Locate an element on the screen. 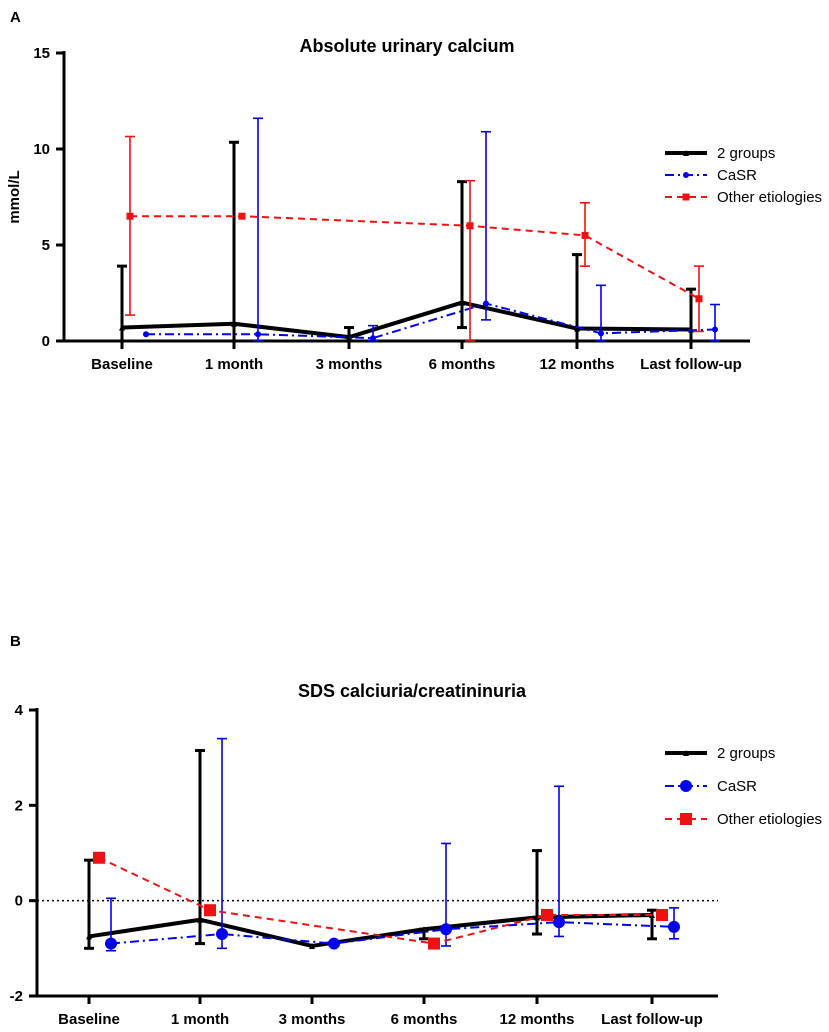 Image resolution: width=829 pixels, height=1032 pixels. y-axis-label: mmol/L is located at coordinates (14, 196).